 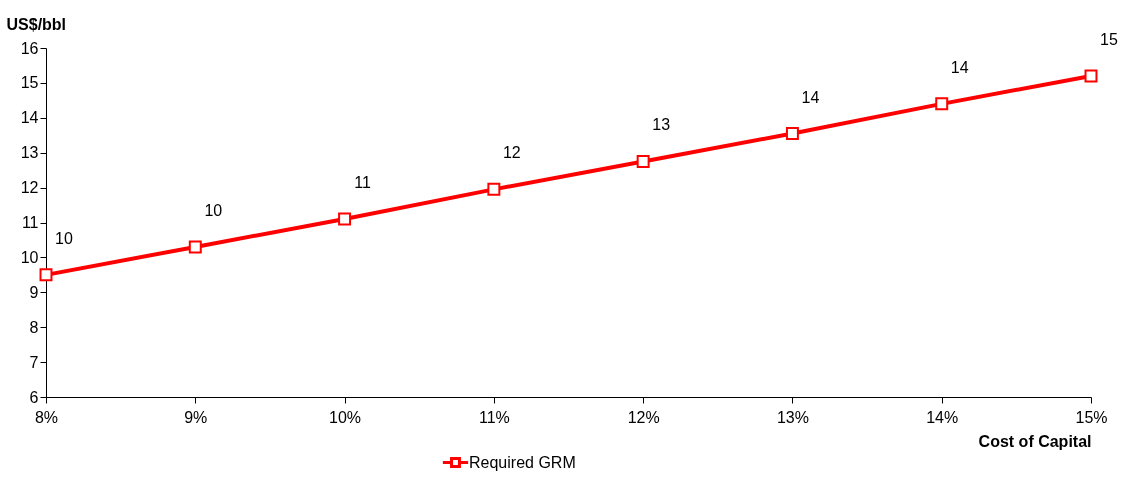 I want to click on y-axis-title: US$/bbl, so click(x=36, y=24).